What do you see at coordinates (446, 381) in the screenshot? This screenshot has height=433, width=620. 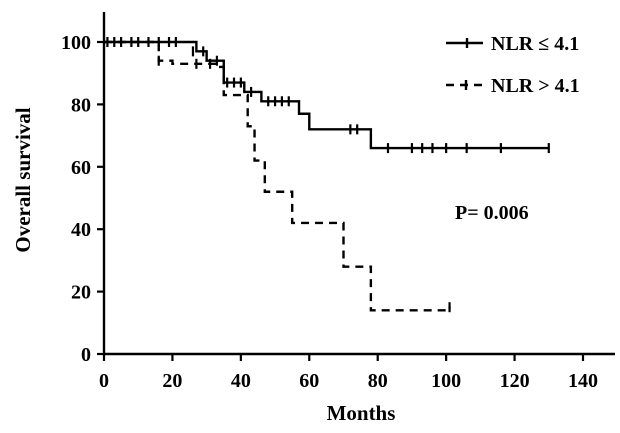 I see `x-tick-label: 100` at bounding box center [446, 381].